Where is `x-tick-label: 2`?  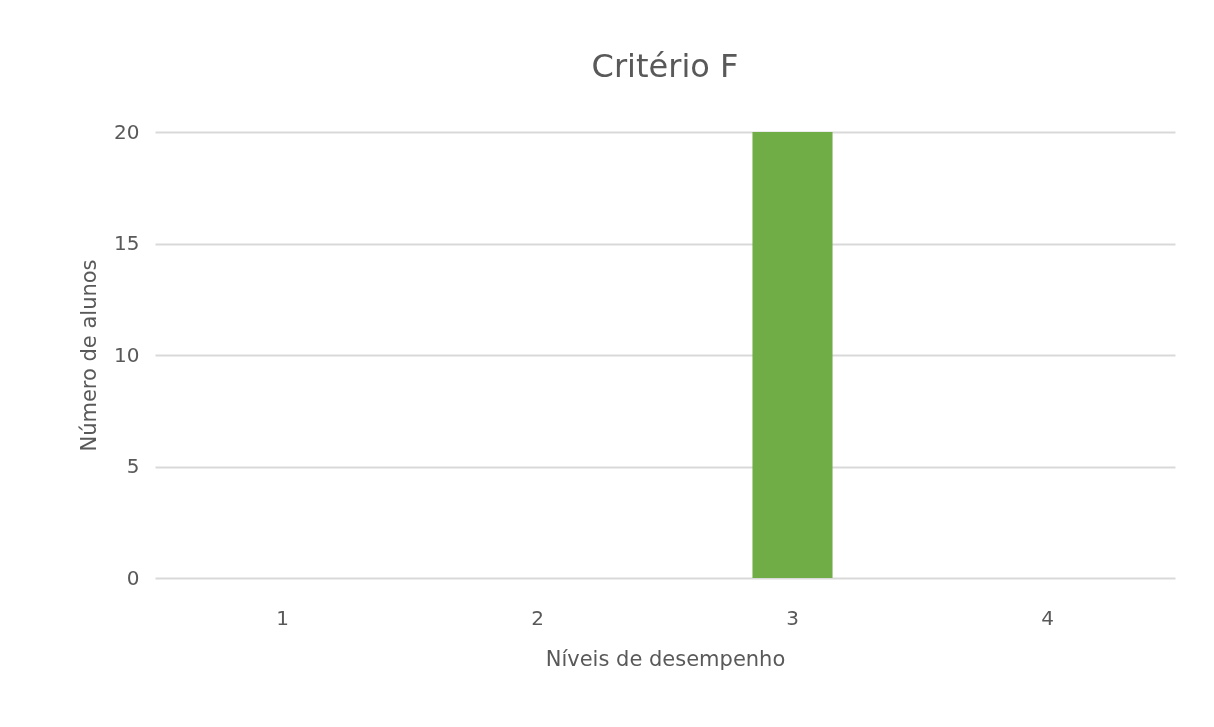
x-tick-label: 2 is located at coordinates (537, 617).